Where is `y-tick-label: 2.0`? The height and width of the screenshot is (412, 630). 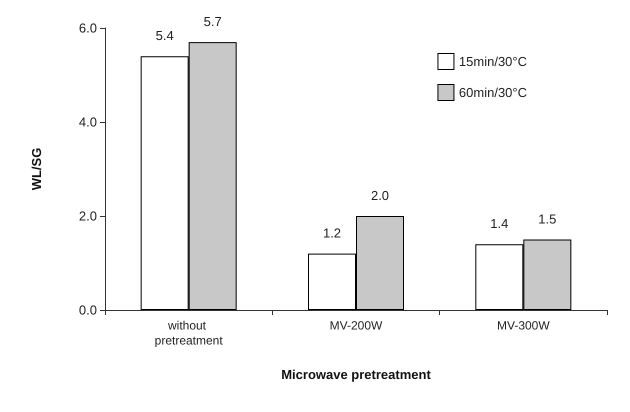 y-tick-label: 2.0 is located at coordinates (87, 216).